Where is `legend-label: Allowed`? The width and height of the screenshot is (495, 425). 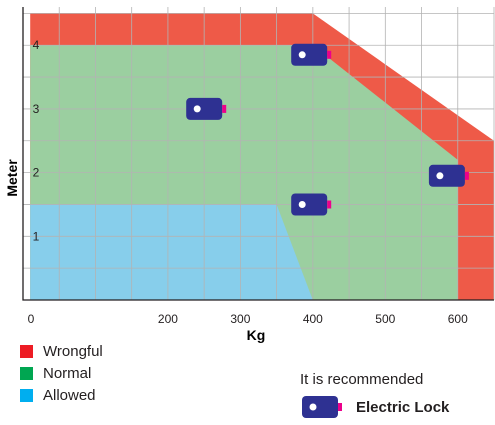 legend-label: Allowed is located at coordinates (69, 395).